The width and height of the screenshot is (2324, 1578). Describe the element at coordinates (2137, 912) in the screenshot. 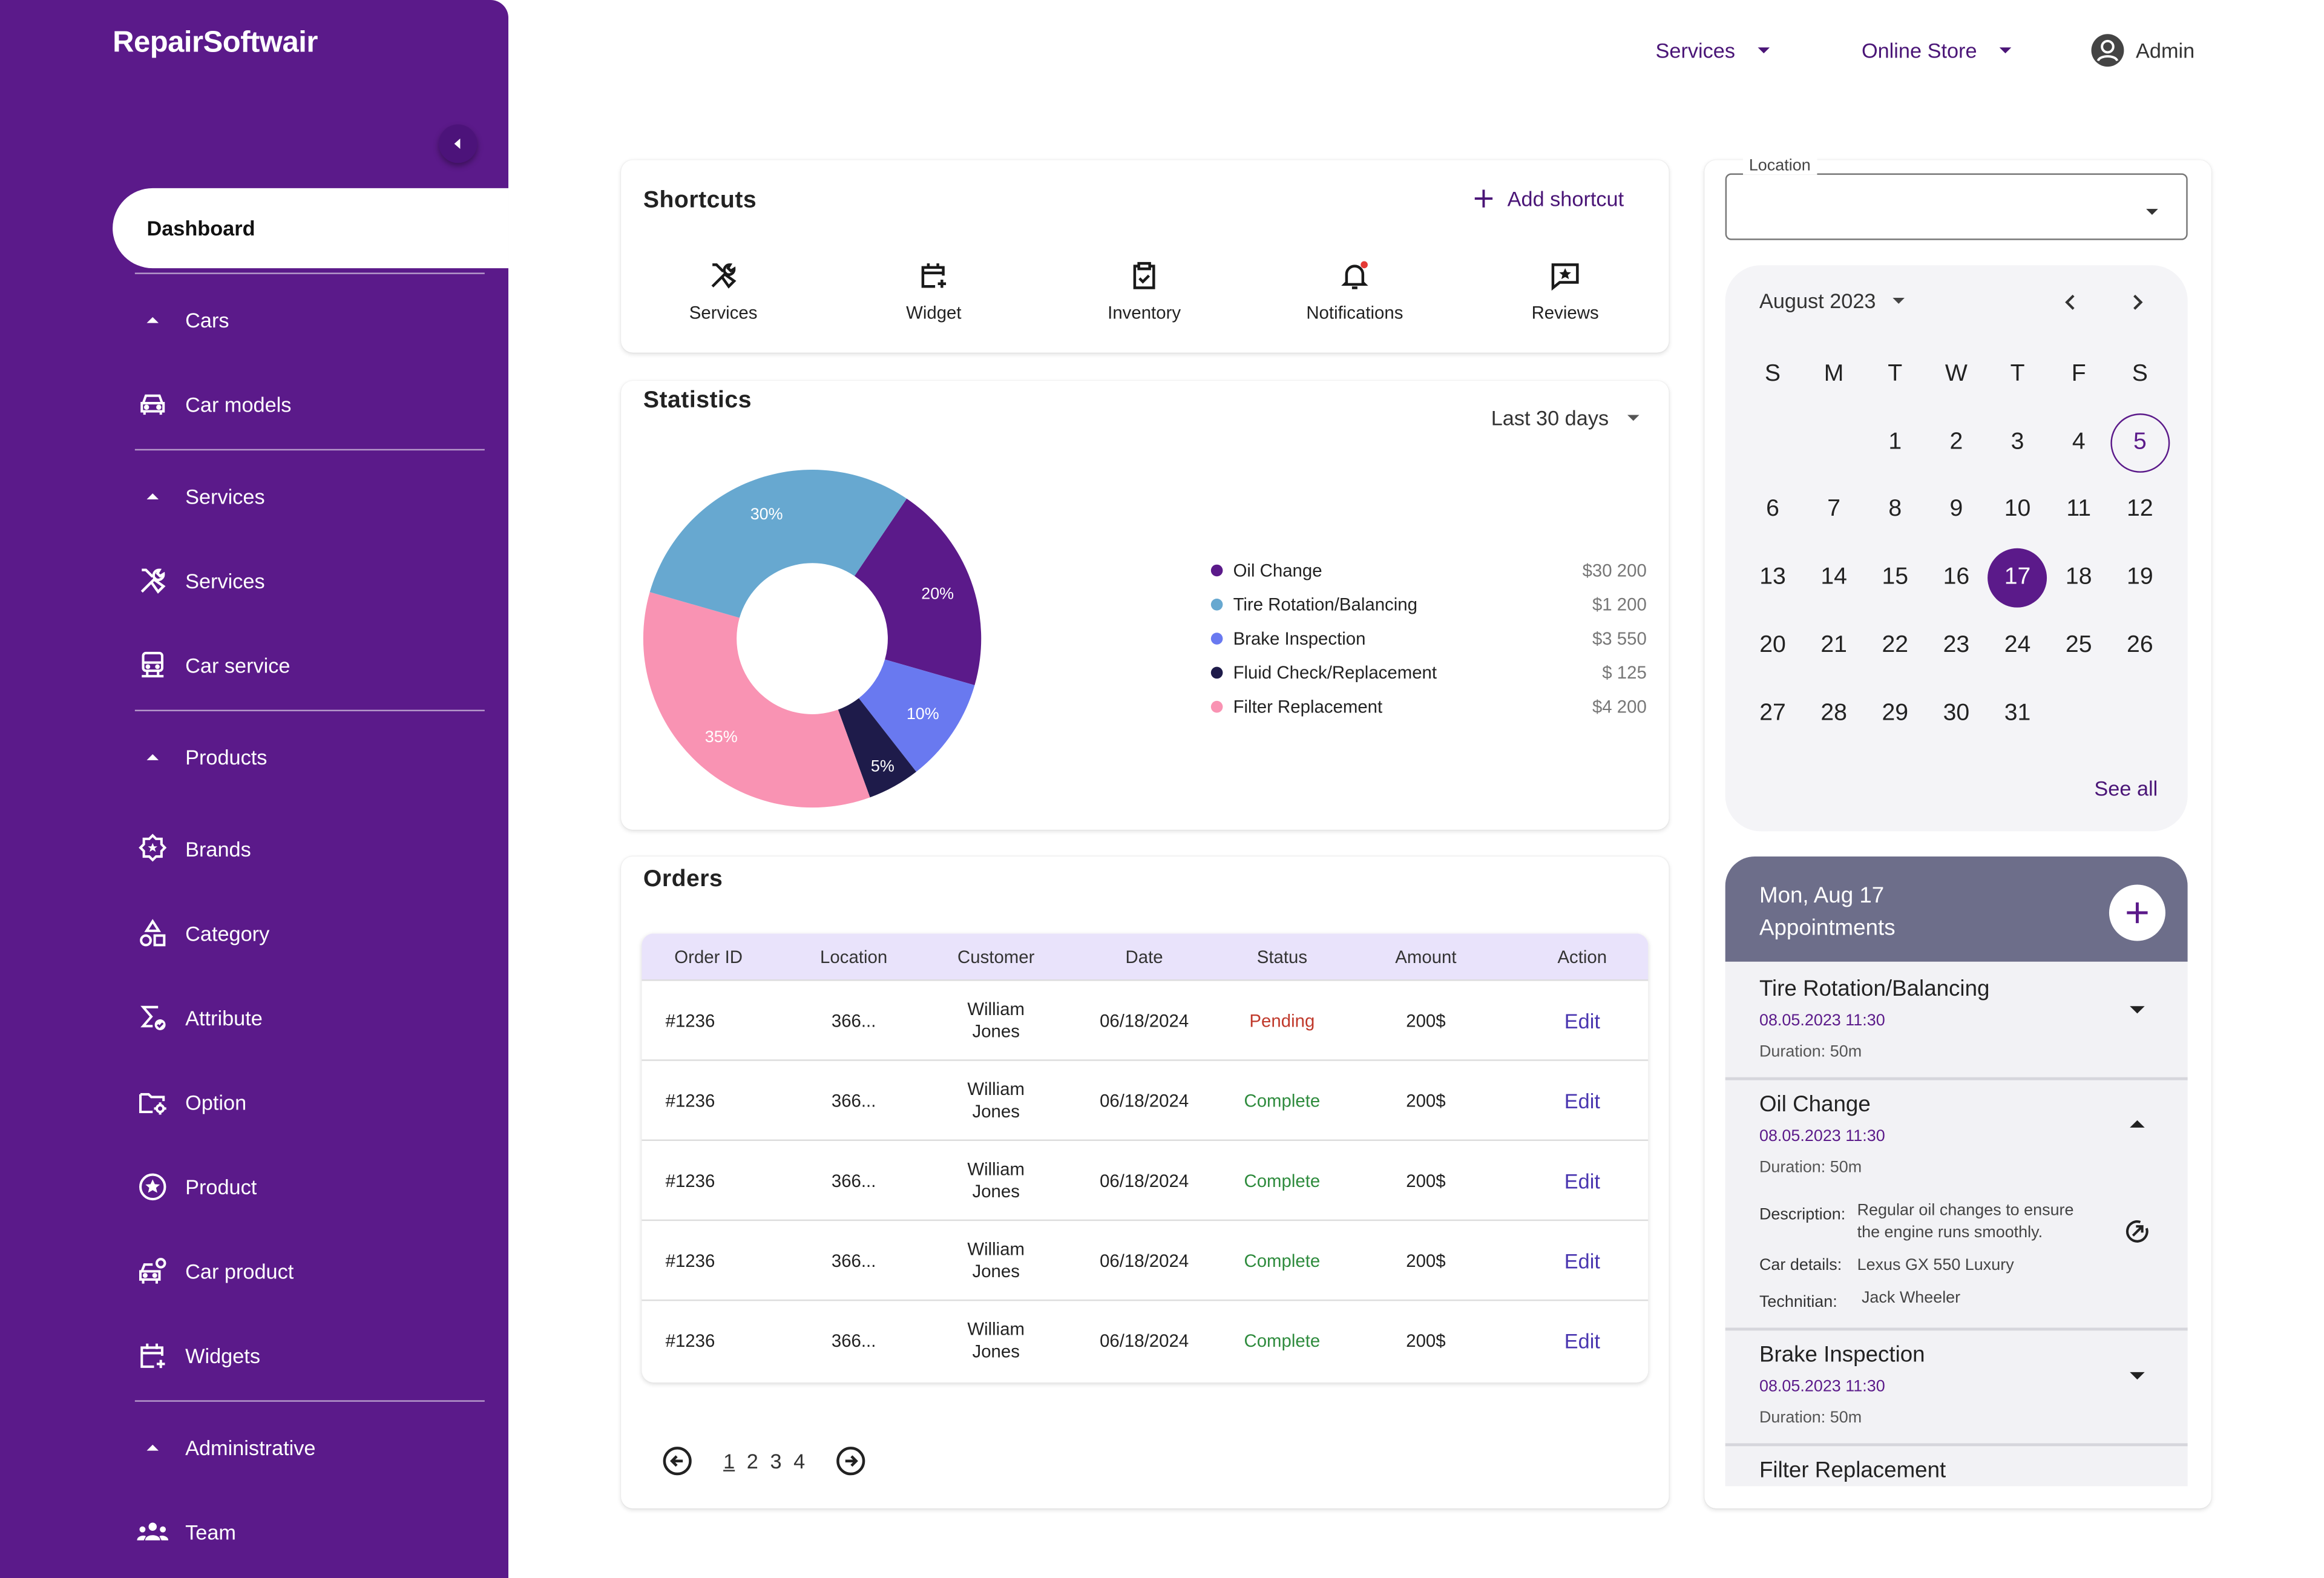

I see `add-appointment-button` at that location.